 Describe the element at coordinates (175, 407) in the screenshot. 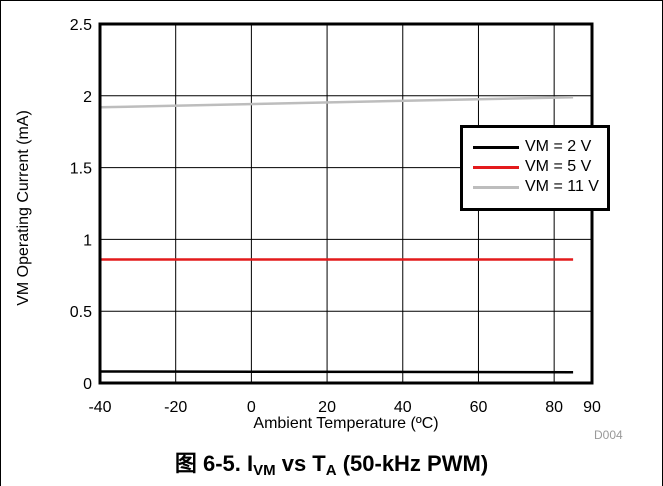

I see `x-tick-label: -20` at that location.